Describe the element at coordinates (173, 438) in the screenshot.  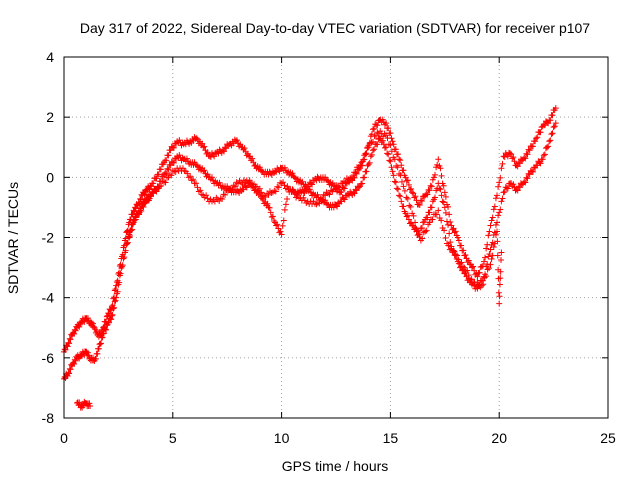
I see `x-tick-label: 5` at that location.